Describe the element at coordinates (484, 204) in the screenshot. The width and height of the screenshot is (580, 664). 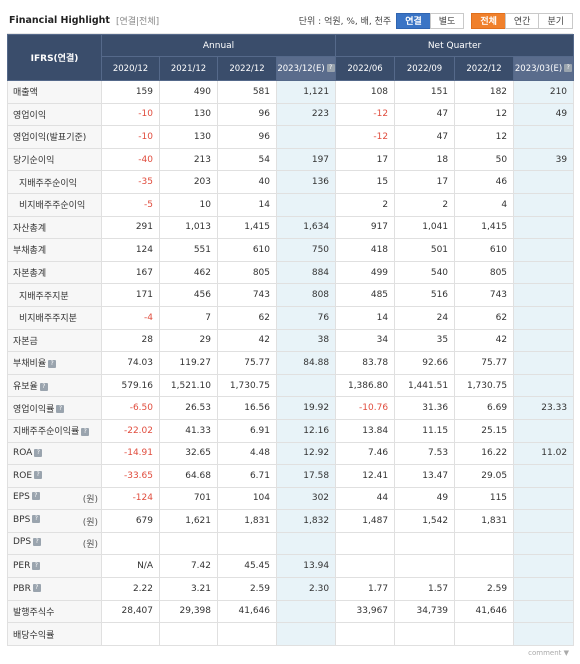
I see `table-cell: 4` at that location.